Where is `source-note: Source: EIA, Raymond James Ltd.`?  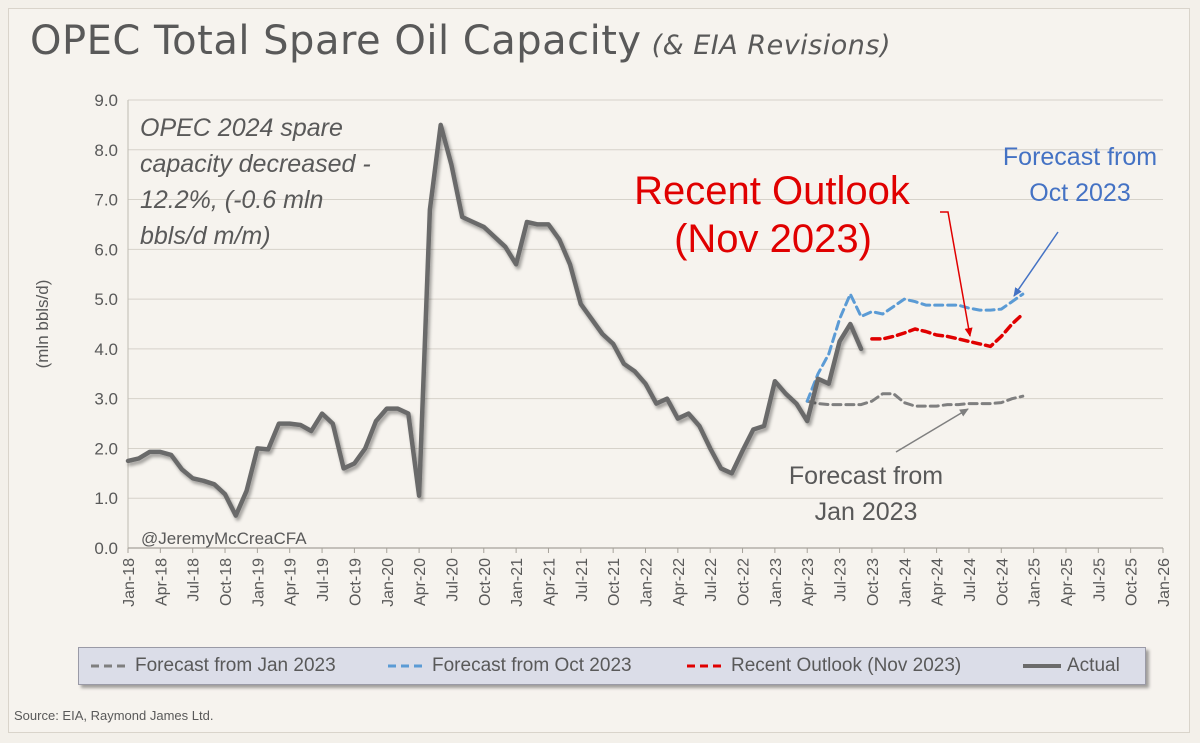
source-note: Source: EIA, Raymond James Ltd. is located at coordinates (114, 715).